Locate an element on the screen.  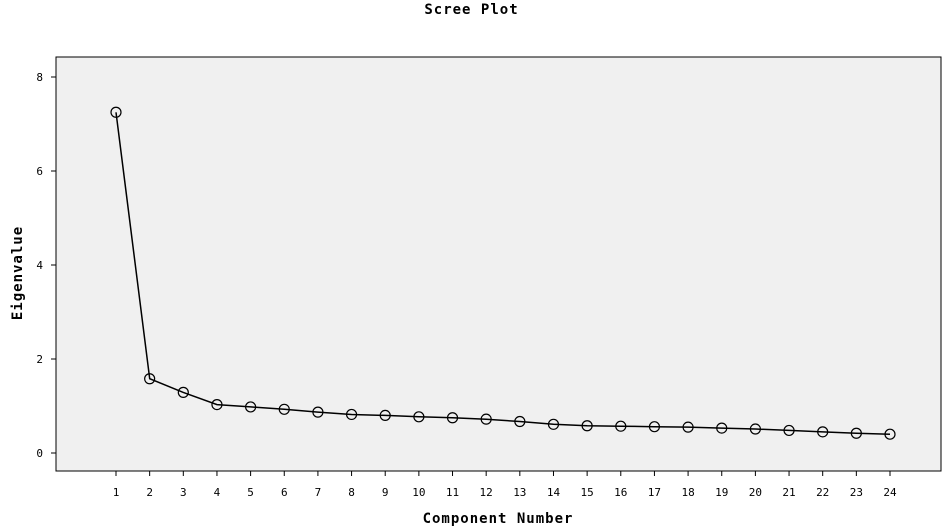
x-tick-label: 9 is located at coordinates (385, 492).